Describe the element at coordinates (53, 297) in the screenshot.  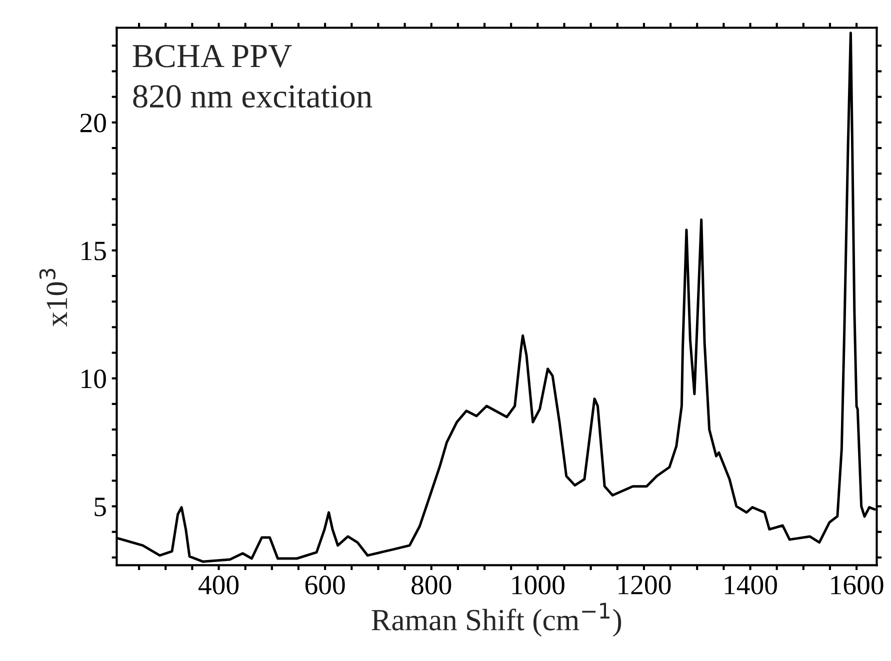
I see `y-axis-title: x10$^{3}$` at that location.